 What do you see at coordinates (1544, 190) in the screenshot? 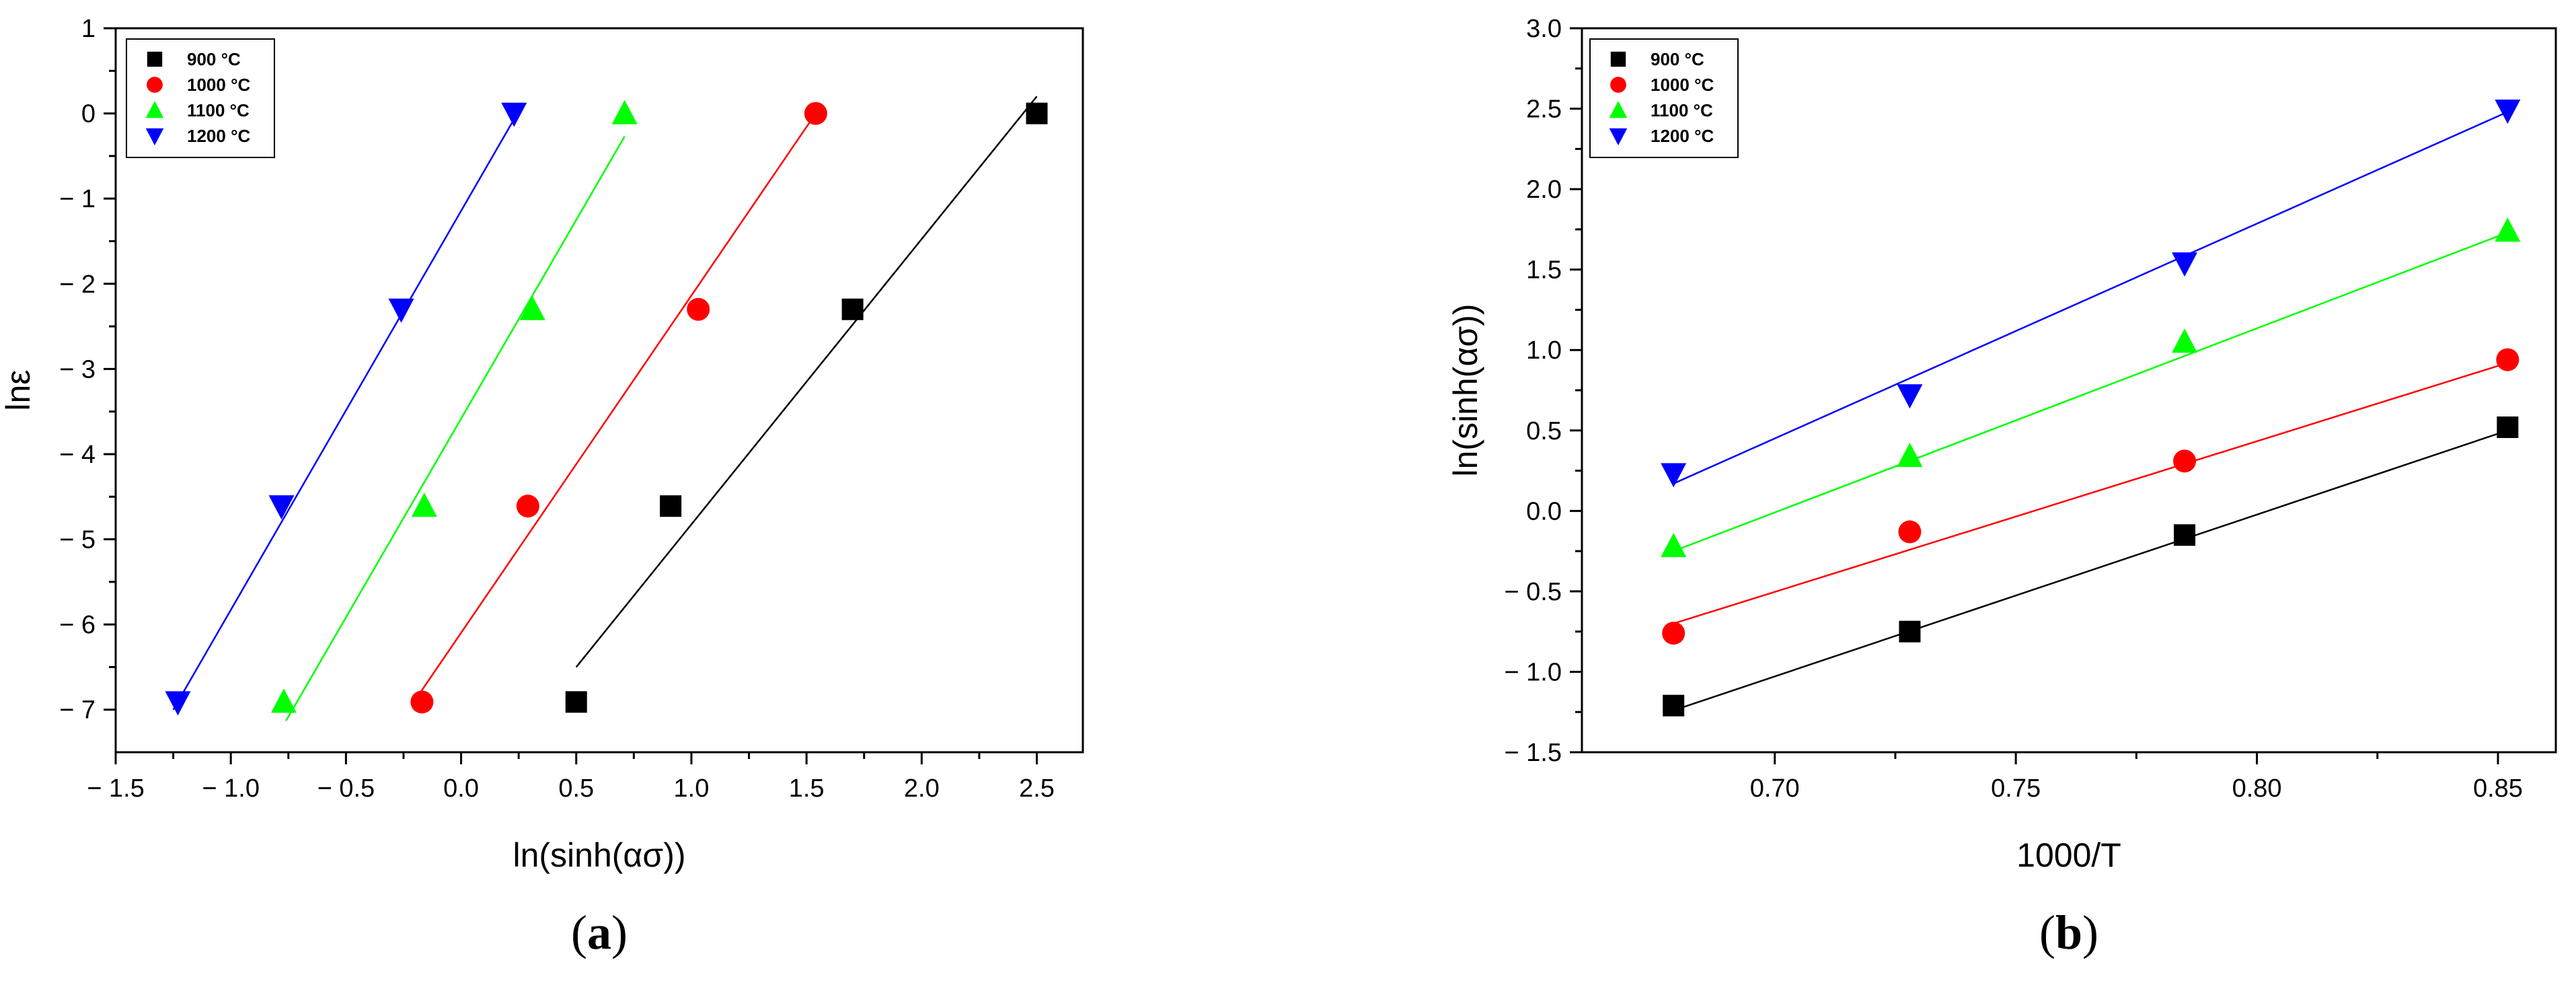
I see `y-tick-label: 2.0` at bounding box center [1544, 190].